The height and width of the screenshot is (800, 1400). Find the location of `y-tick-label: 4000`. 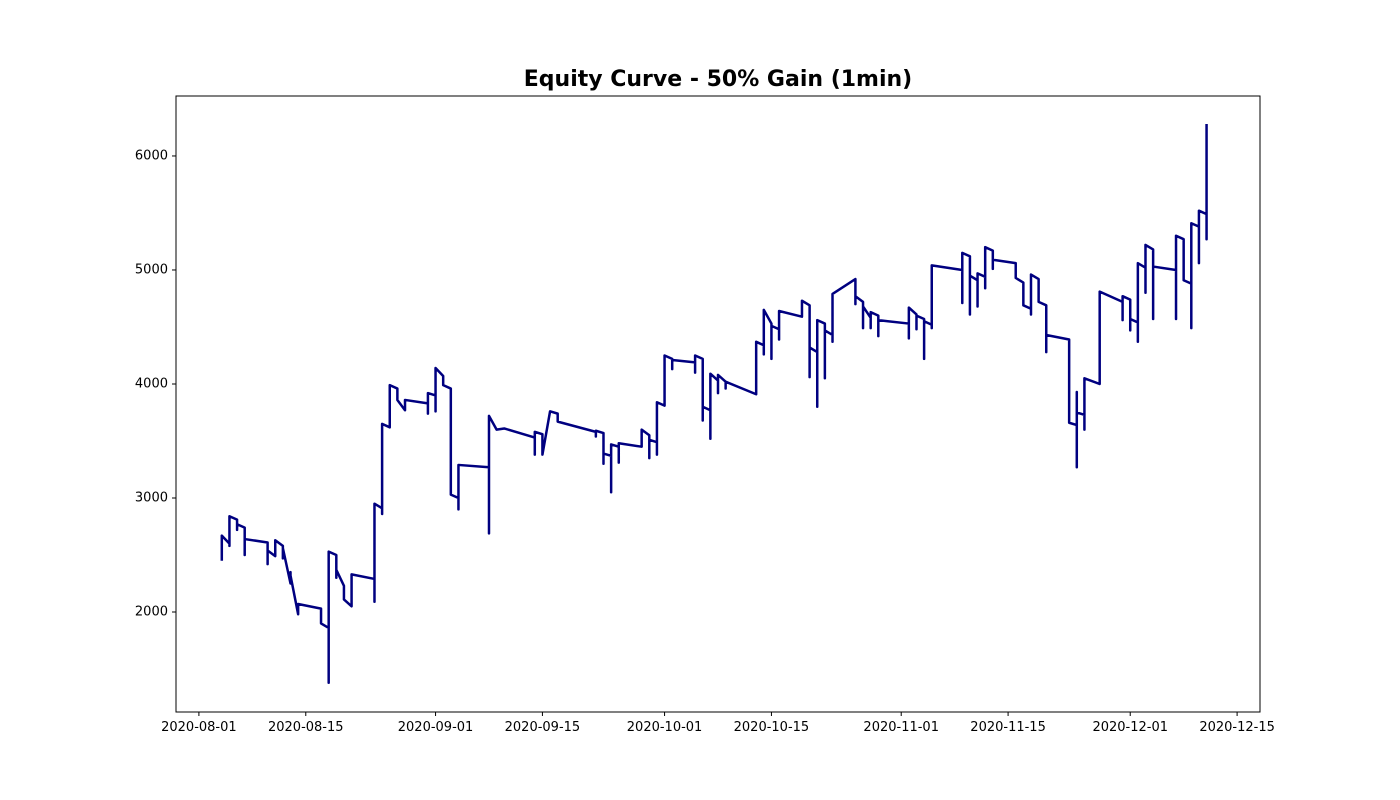

y-tick-label: 4000 is located at coordinates (151, 383).